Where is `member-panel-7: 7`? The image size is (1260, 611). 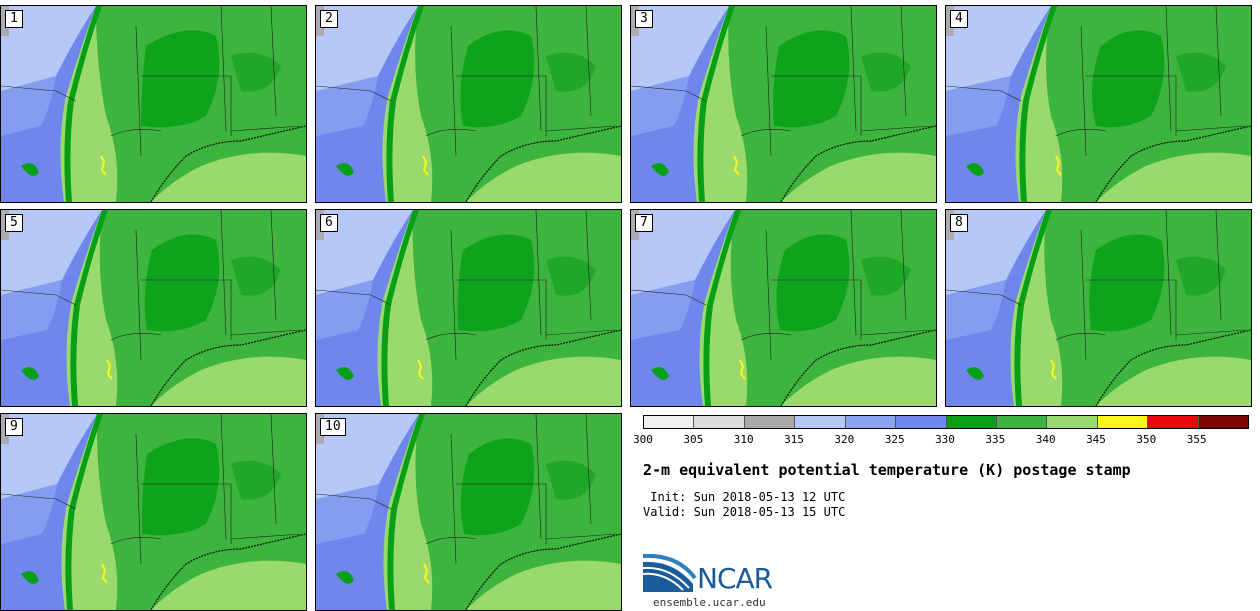 member-panel-7: 7 is located at coordinates (783, 308).